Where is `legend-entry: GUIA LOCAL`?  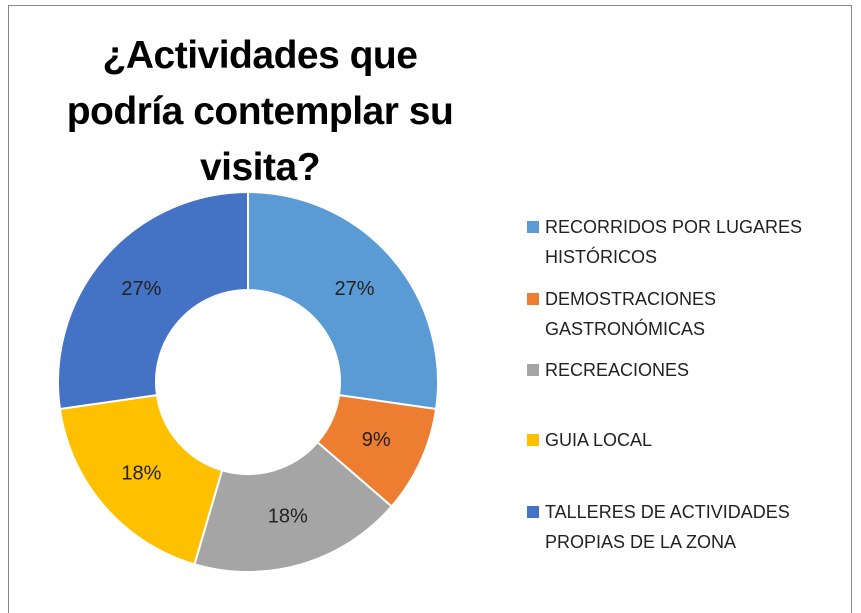
legend-entry: GUIA LOCAL is located at coordinates (682, 440).